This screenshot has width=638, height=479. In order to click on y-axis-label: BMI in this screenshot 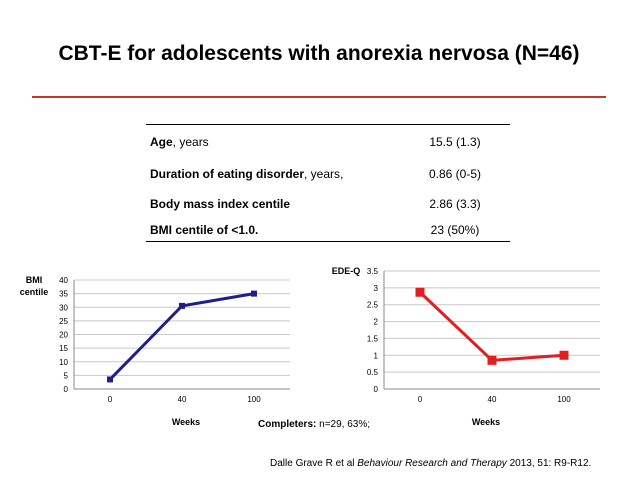, I will do `click(34, 280)`.